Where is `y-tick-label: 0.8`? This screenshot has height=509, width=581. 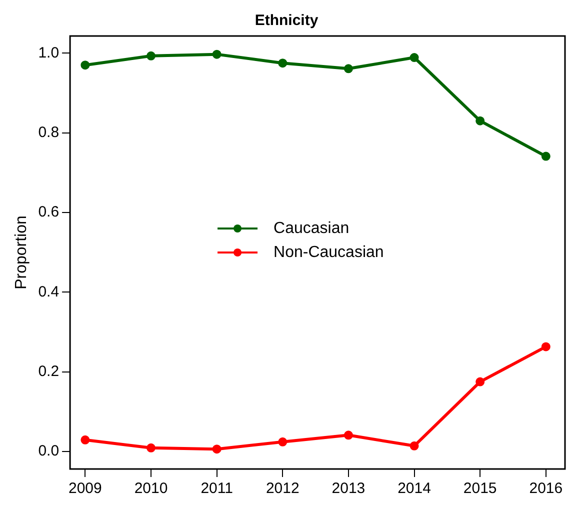
y-tick-label: 0.8 is located at coordinates (49, 132).